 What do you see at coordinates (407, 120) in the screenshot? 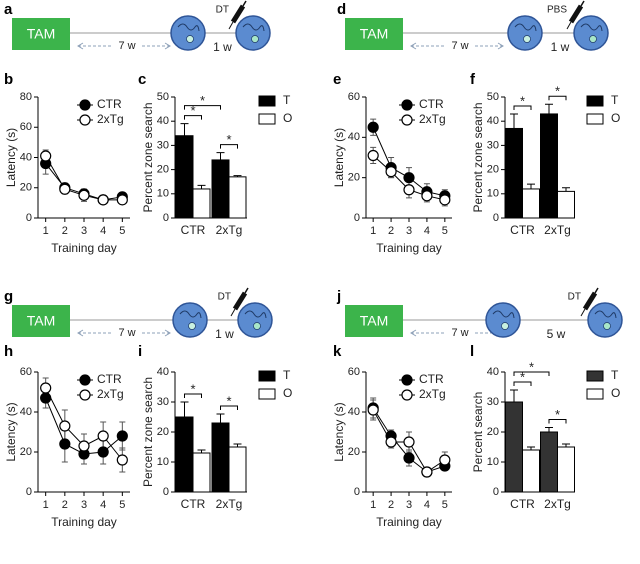
I see `legend-marker` at bounding box center [407, 120].